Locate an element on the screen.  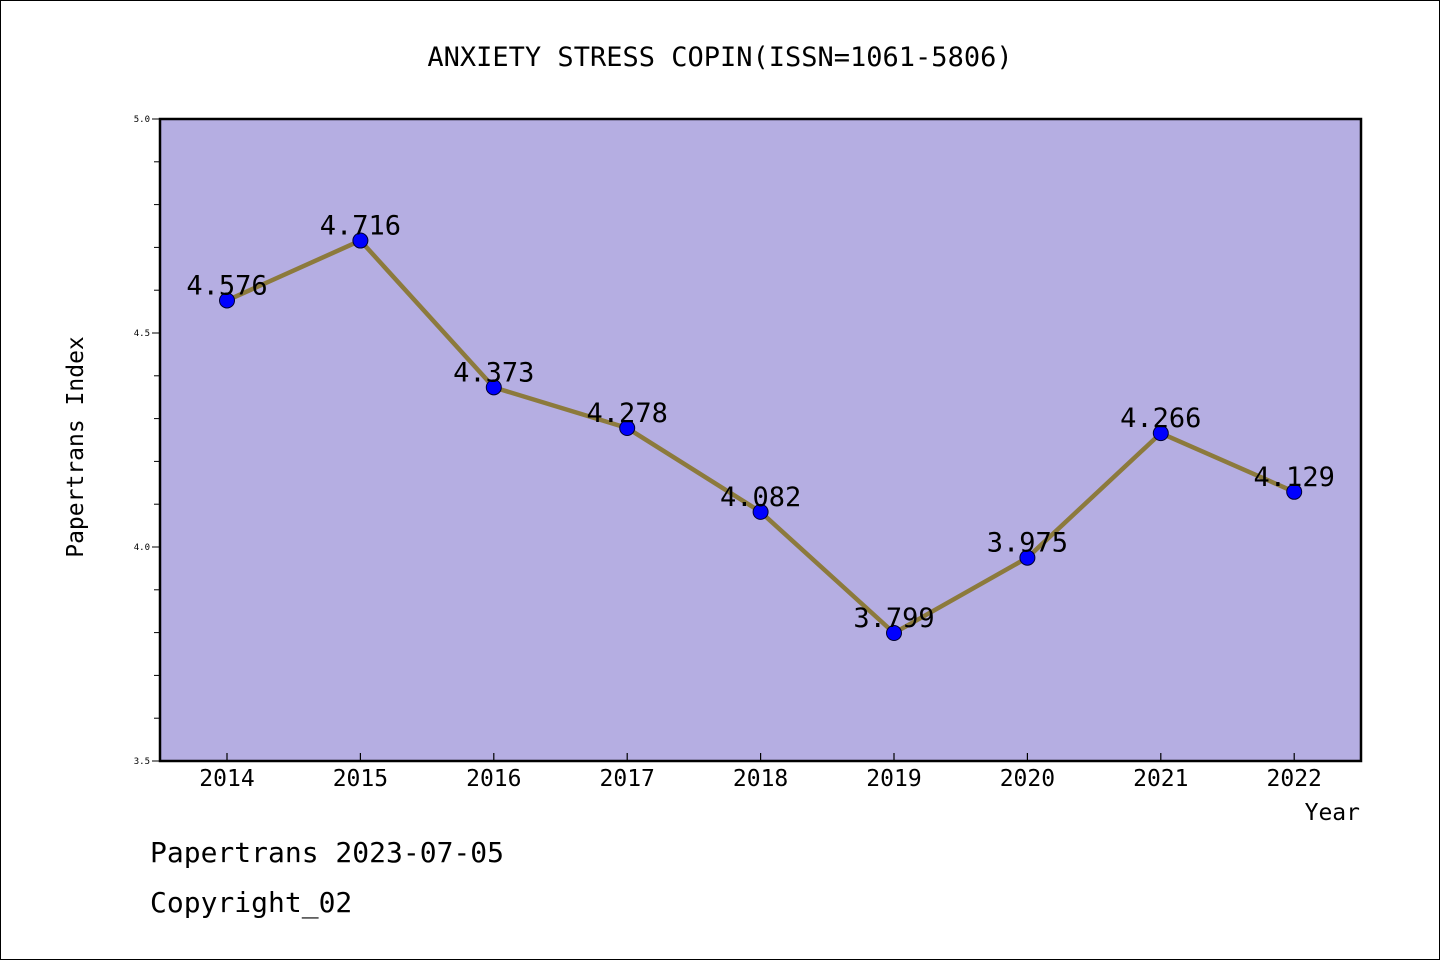
data-label: 4.129 is located at coordinates (1294, 477).